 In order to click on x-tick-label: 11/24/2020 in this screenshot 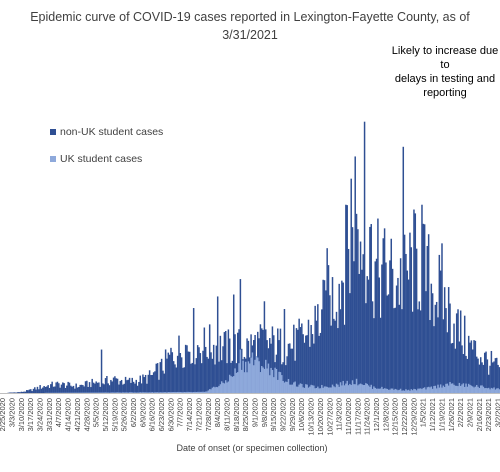, I will do `click(367, 416)`.